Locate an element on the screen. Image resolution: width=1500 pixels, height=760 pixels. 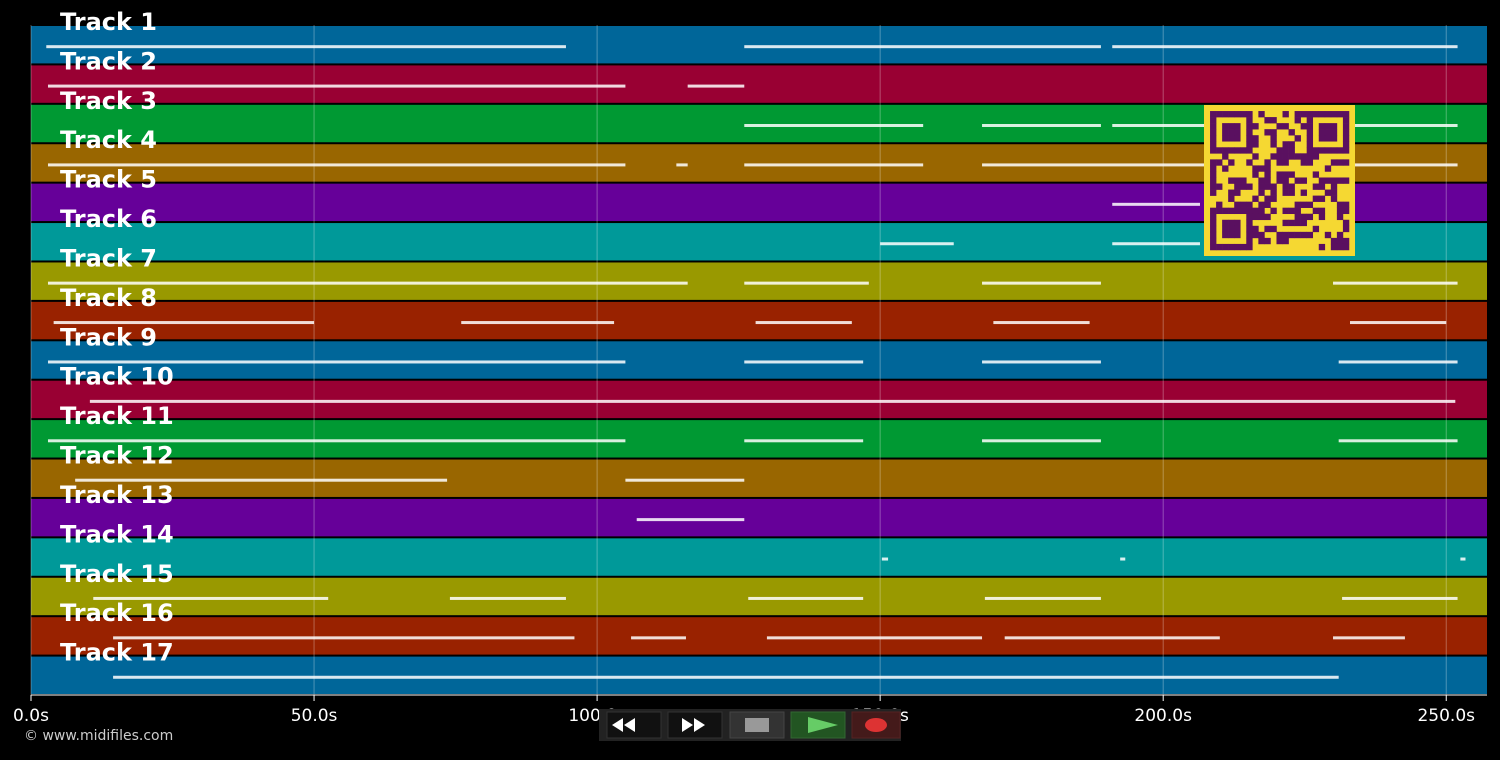
stop-button is located at coordinates (757, 725).